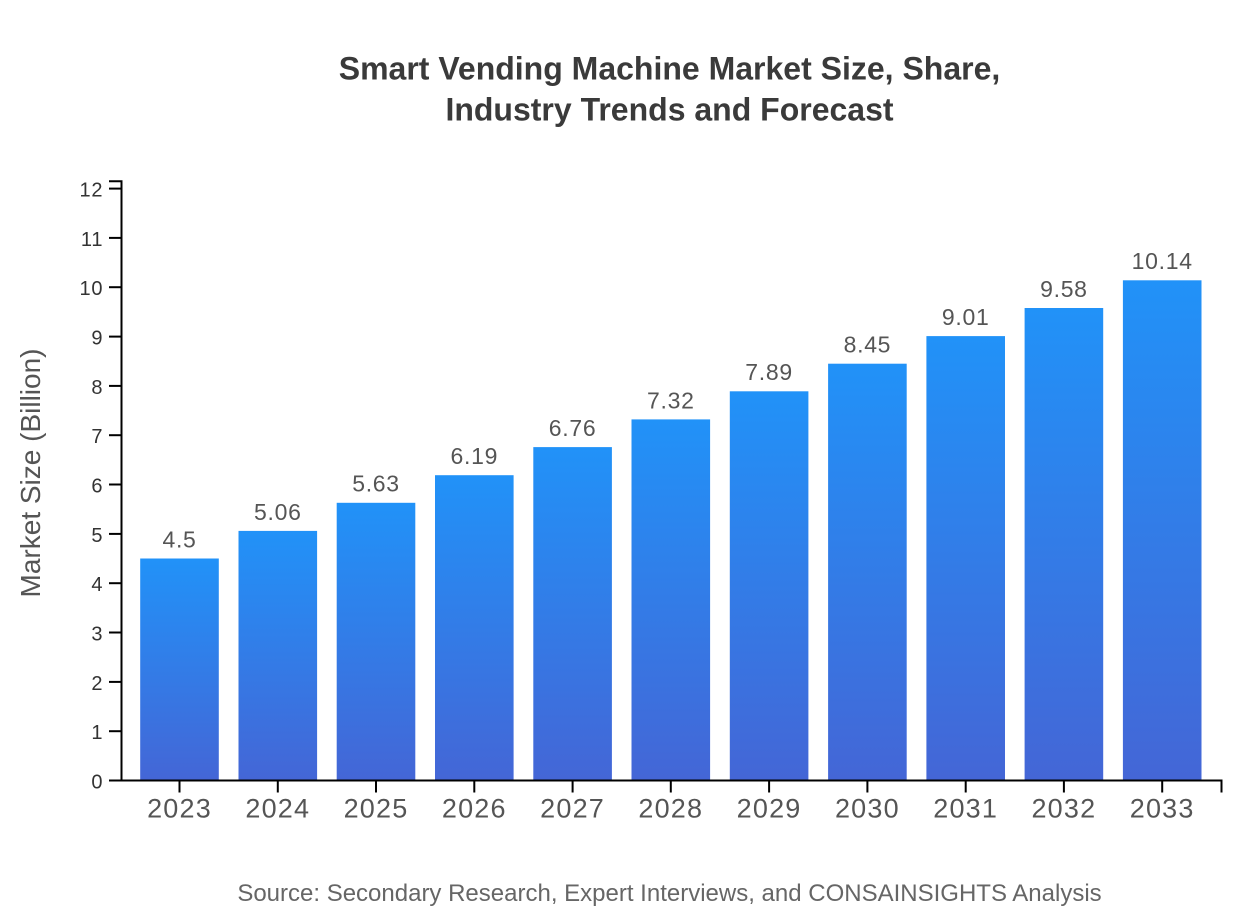 The width and height of the screenshot is (1260, 920). Describe the element at coordinates (179, 539) in the screenshot. I see `svg-text: 4.5` at that location.